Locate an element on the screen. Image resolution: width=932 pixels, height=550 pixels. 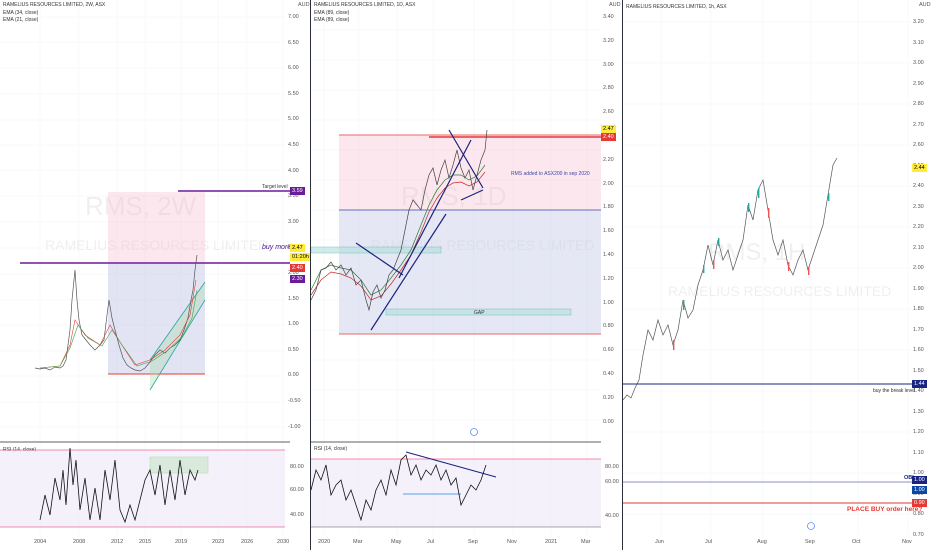
price-tag: 01:20h is located at coordinates (300, 257).